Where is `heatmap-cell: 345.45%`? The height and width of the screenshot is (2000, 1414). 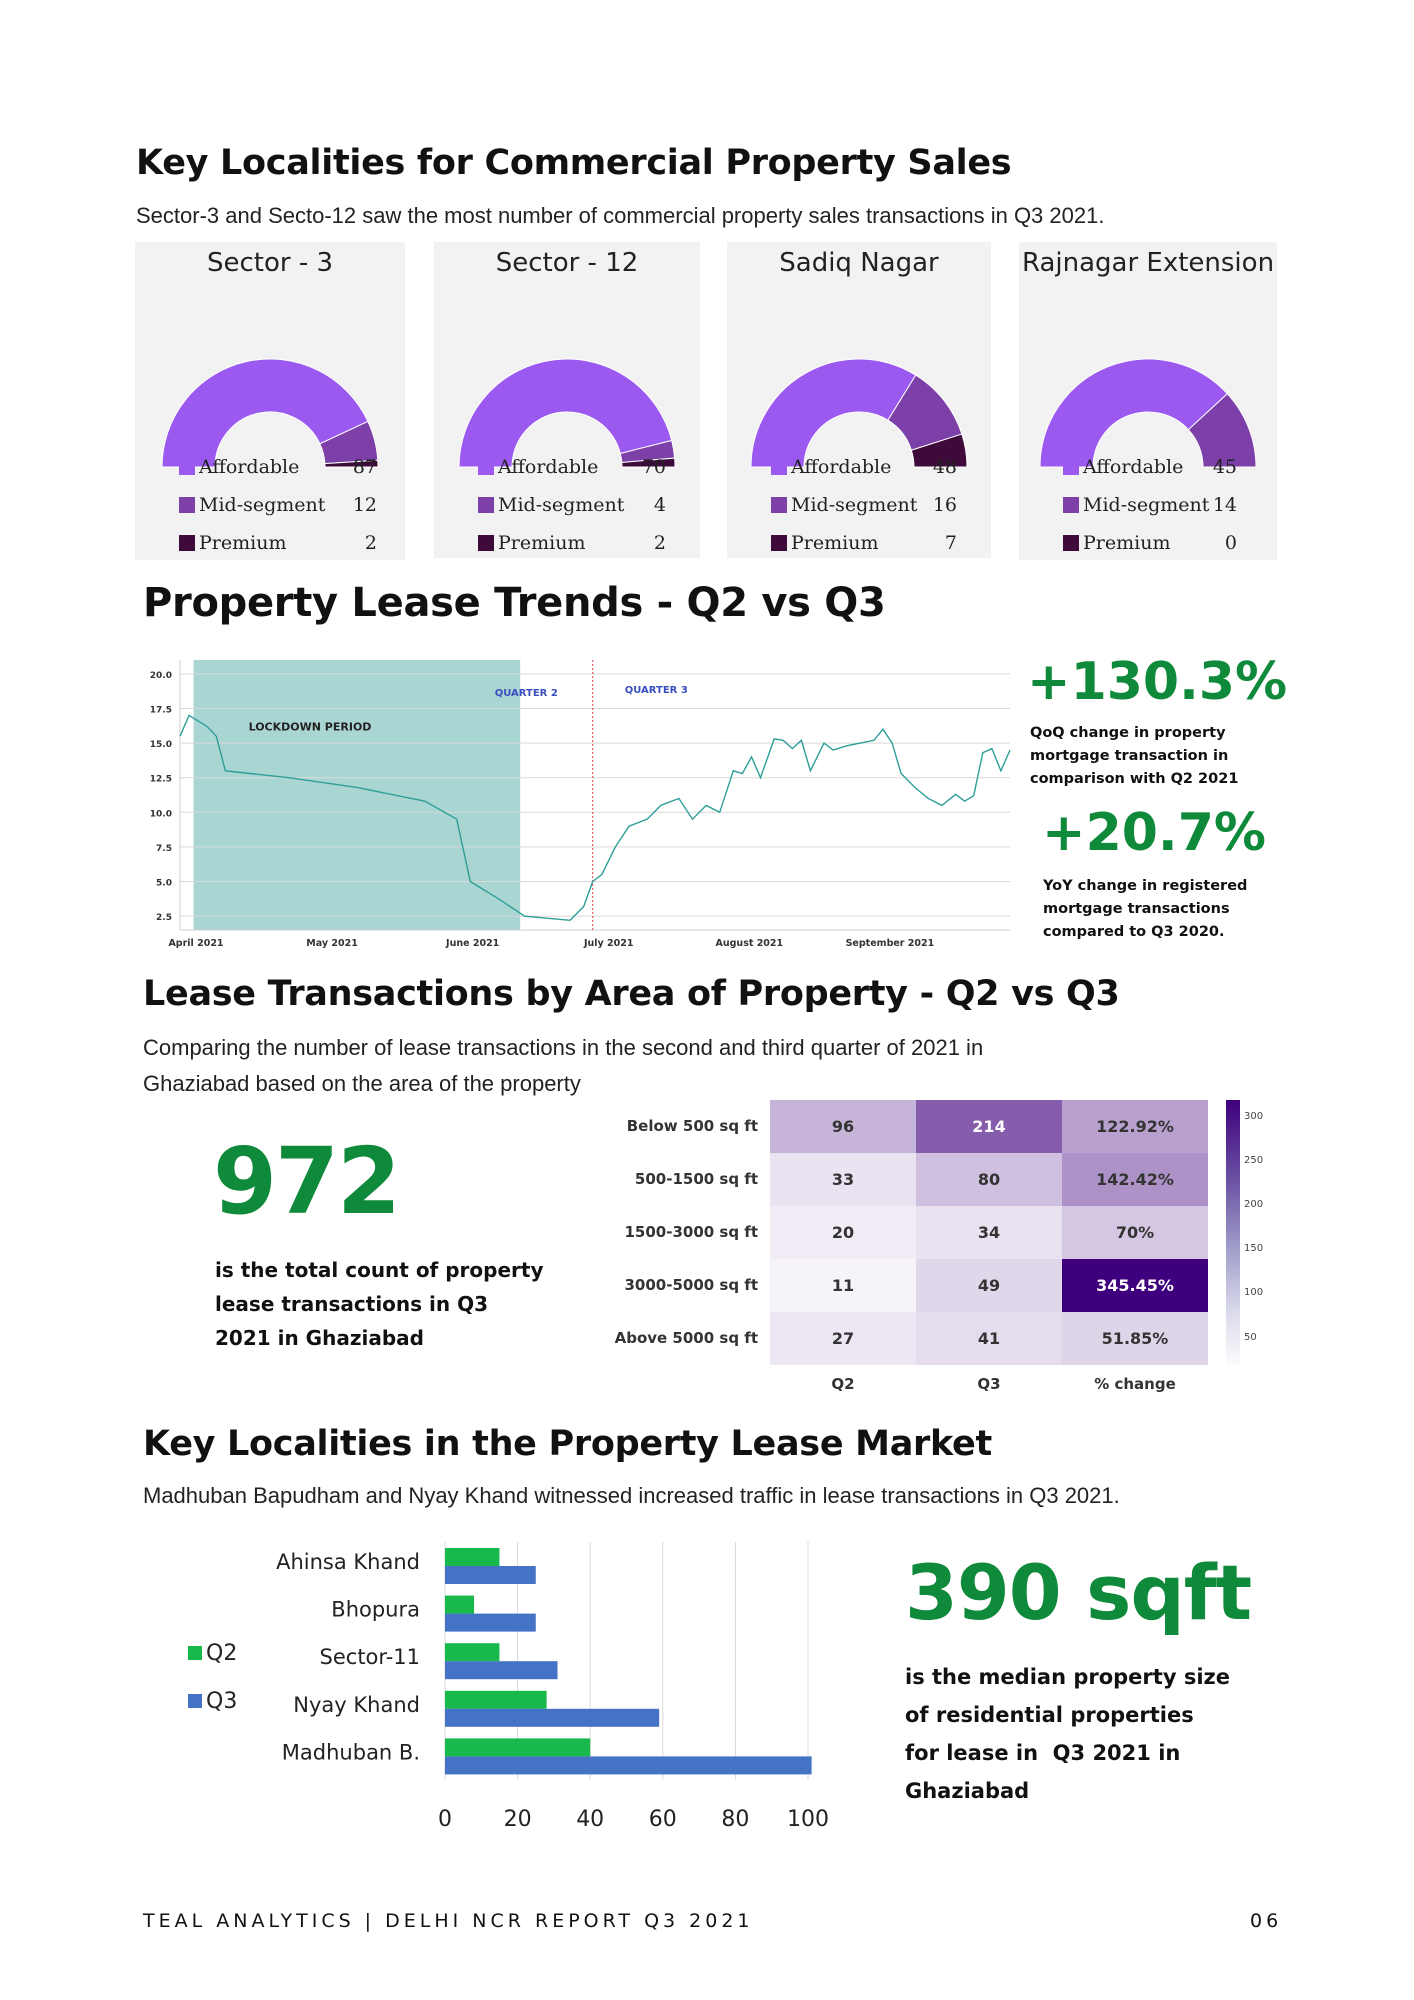 heatmap-cell: 345.45% is located at coordinates (1135, 1285).